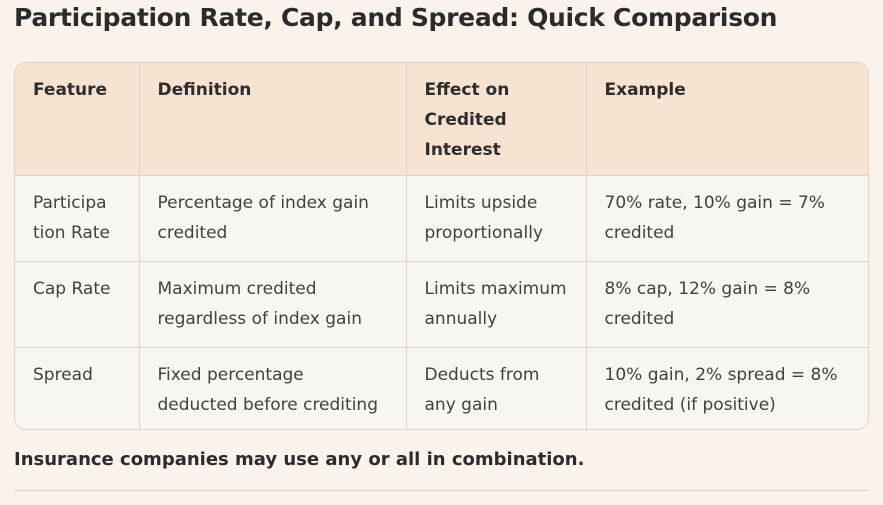 The height and width of the screenshot is (505, 883). Describe the element at coordinates (727, 218) in the screenshot. I see `cell-example: 70% rate, 10% gain = 7% credited` at that location.